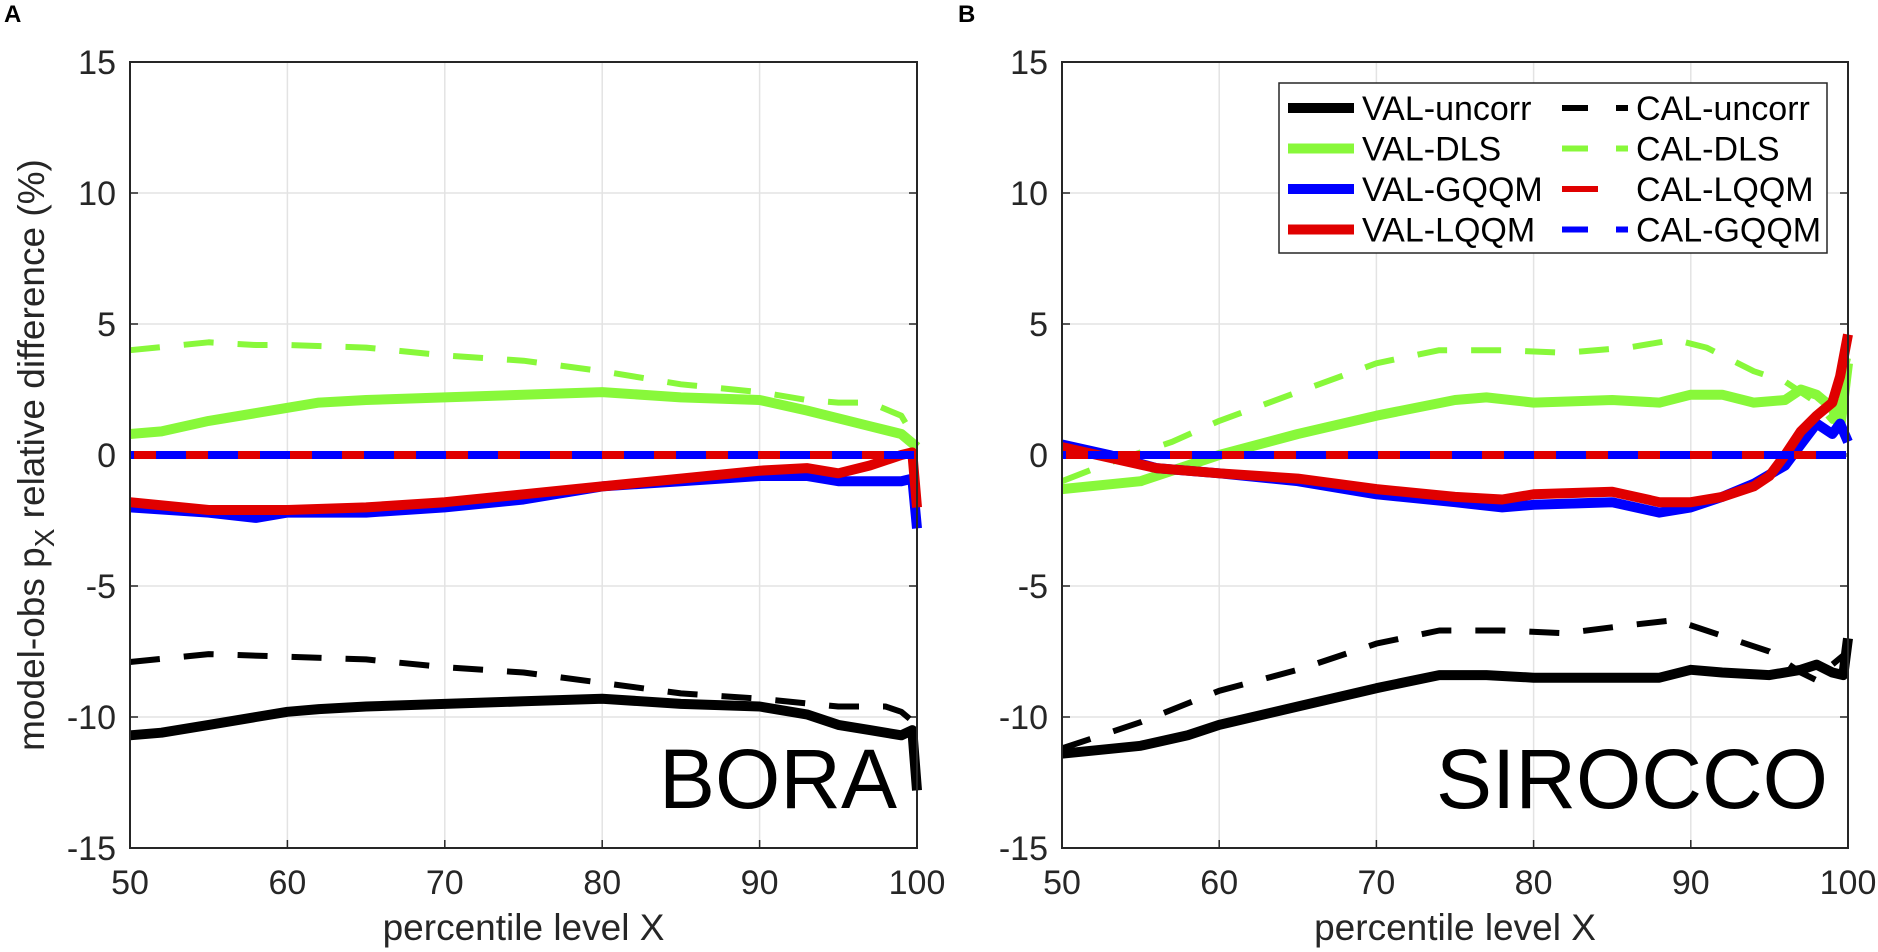 The width and height of the screenshot is (1878, 952). I want to click on legend-entry-cal-gqqm: CAL-GQQM, so click(1691, 231).